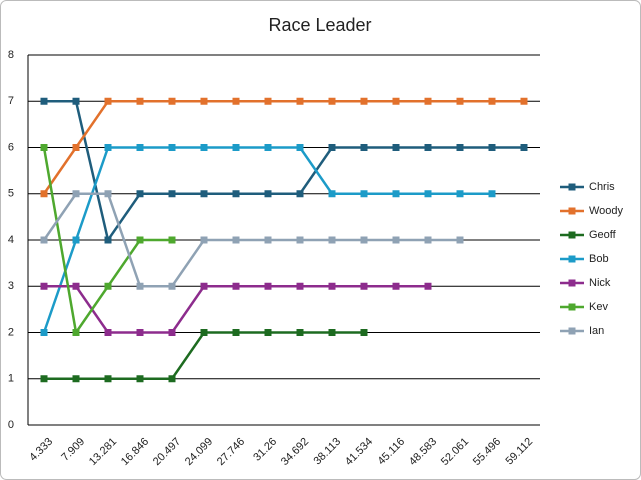 The width and height of the screenshot is (641, 480). I want to click on legend-label: Chris, so click(602, 187).